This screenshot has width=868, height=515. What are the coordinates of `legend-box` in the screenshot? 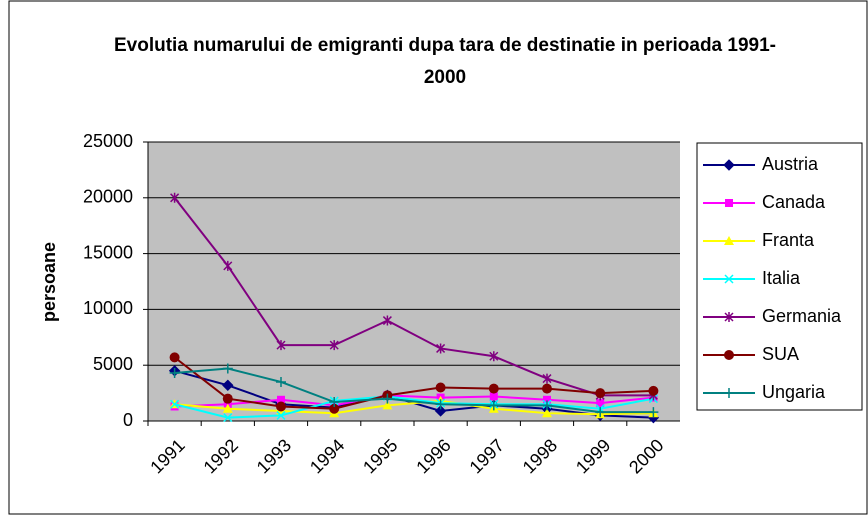 It's located at (779, 276).